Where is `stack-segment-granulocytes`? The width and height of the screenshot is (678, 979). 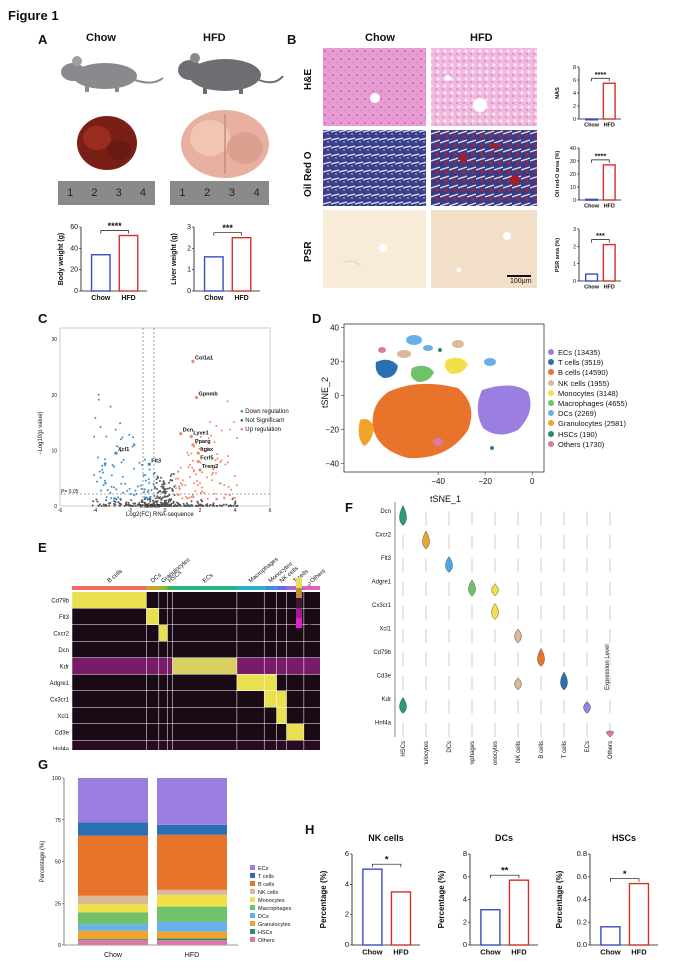
stack-segment-granulocytes is located at coordinates (113, 935).